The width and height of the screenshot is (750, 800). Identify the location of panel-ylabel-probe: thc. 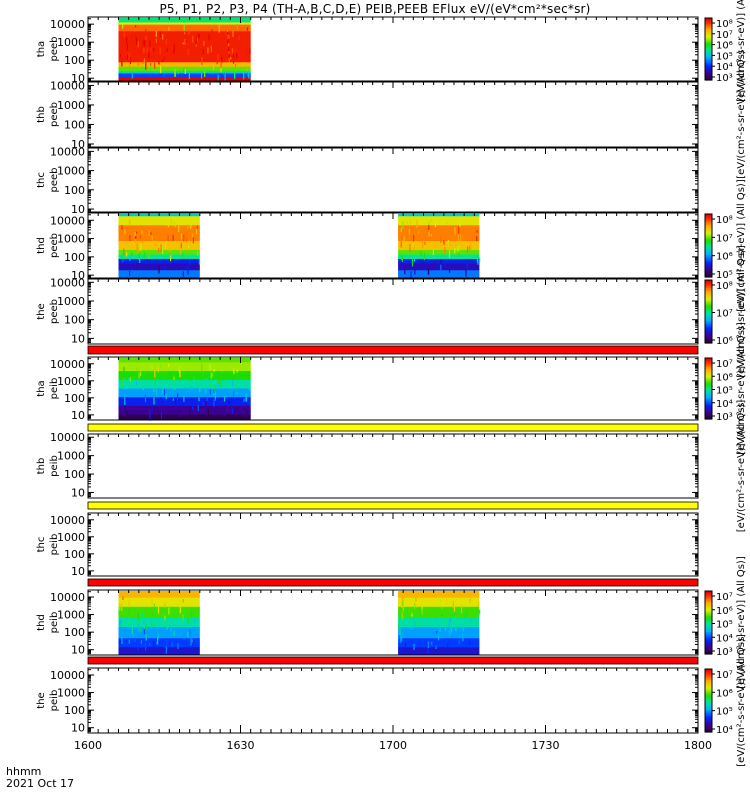
(41, 180).